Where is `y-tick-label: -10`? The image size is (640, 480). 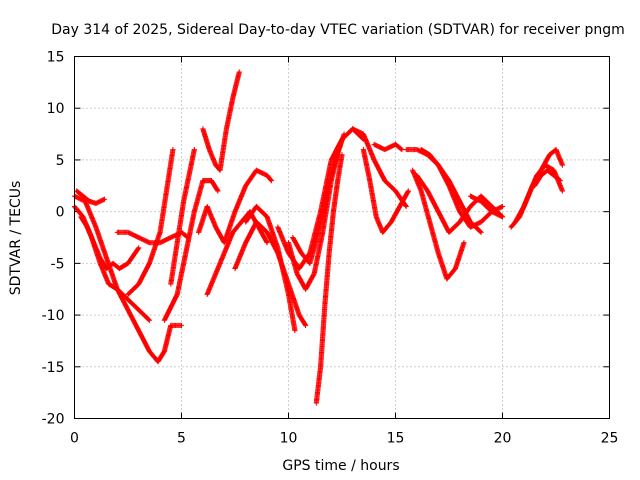
y-tick-label: -10 is located at coordinates (53, 316).